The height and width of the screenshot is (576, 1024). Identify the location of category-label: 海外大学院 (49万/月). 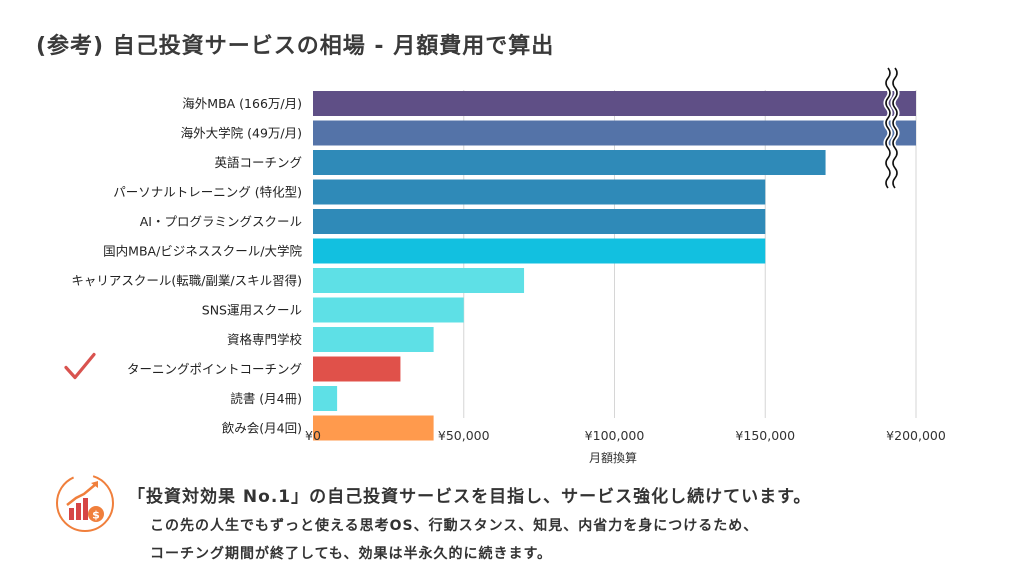
(241, 133).